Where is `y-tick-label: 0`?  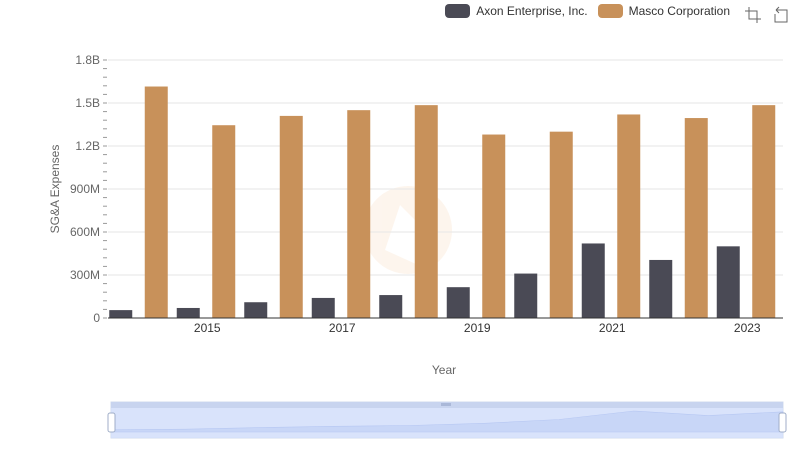 y-tick-label: 0 is located at coordinates (96, 318).